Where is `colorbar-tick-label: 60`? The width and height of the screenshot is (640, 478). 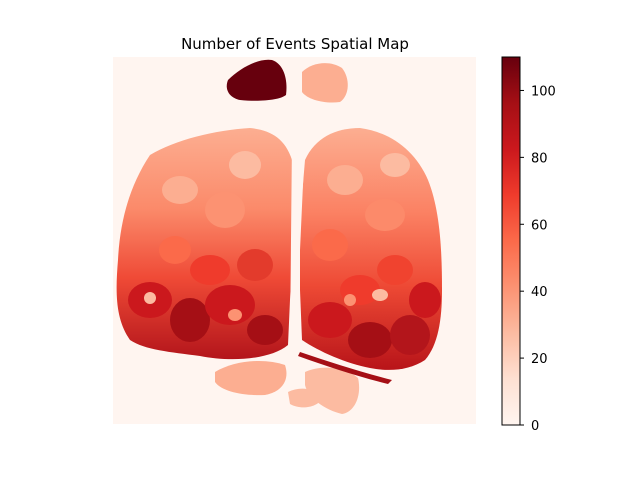
colorbar-tick-label: 60 is located at coordinates (539, 225).